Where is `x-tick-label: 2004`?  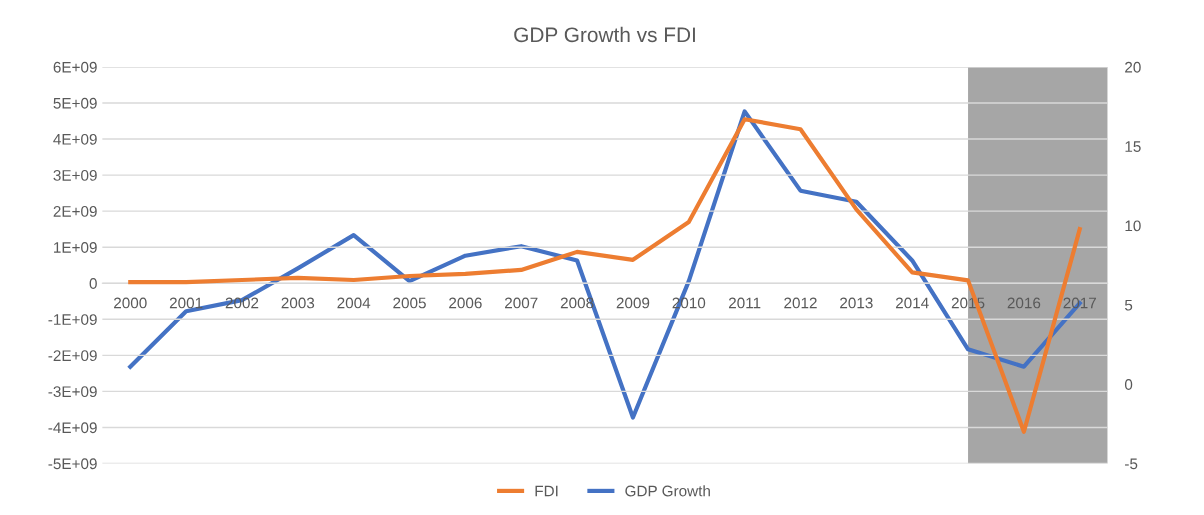 x-tick-label: 2004 is located at coordinates (354, 303).